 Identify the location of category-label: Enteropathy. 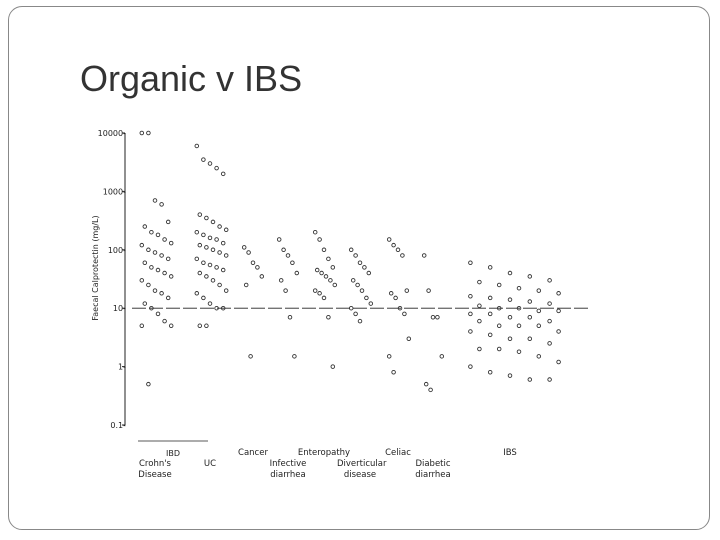
(324, 453).